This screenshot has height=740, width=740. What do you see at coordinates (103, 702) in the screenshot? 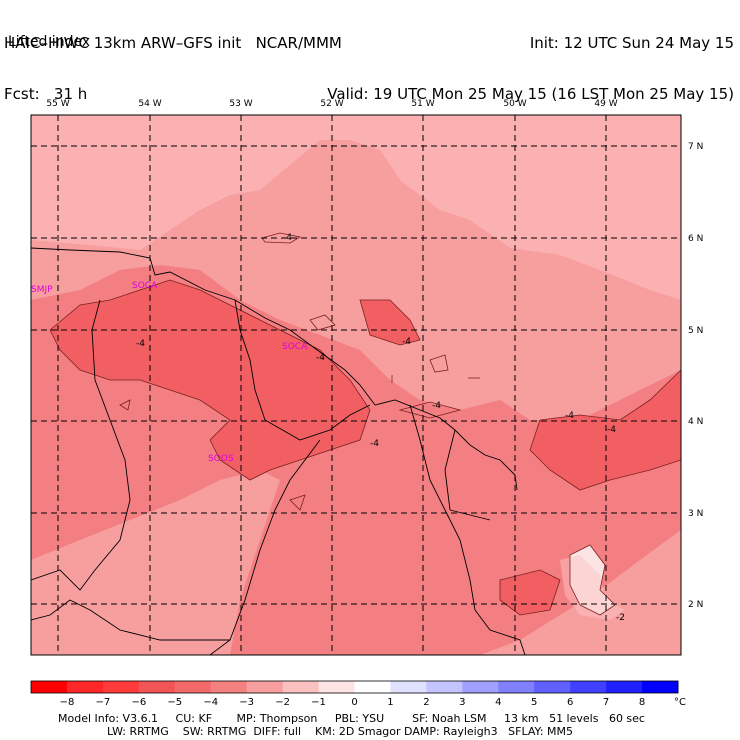
I see `colorbar-tick-label: −7` at bounding box center [103, 702].